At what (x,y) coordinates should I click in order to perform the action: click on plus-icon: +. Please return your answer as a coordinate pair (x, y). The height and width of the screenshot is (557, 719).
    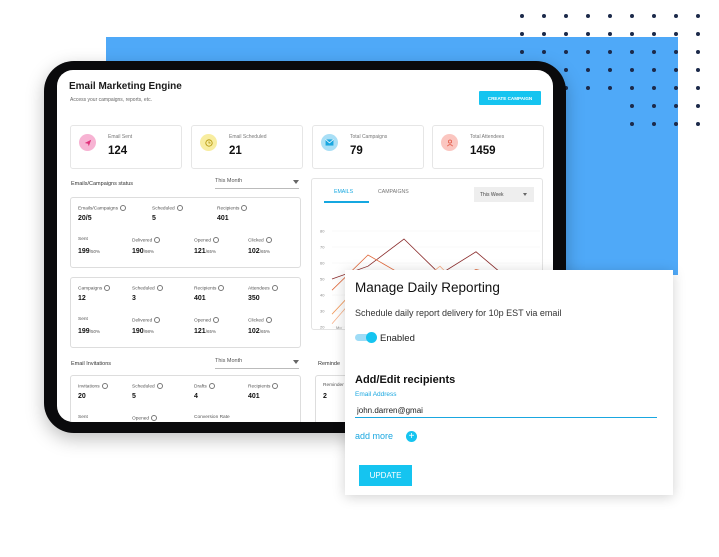
    Looking at the image, I should click on (411, 436).